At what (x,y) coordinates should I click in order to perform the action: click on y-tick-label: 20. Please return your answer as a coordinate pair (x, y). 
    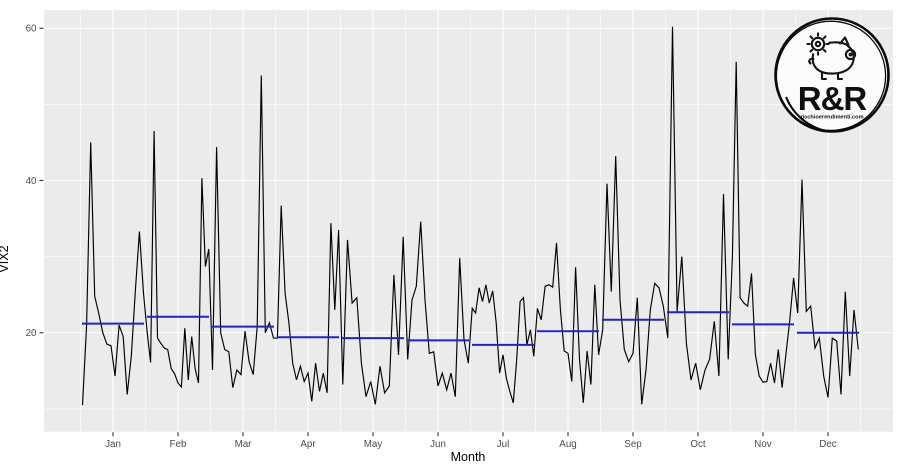
    Looking at the image, I should click on (31, 333).